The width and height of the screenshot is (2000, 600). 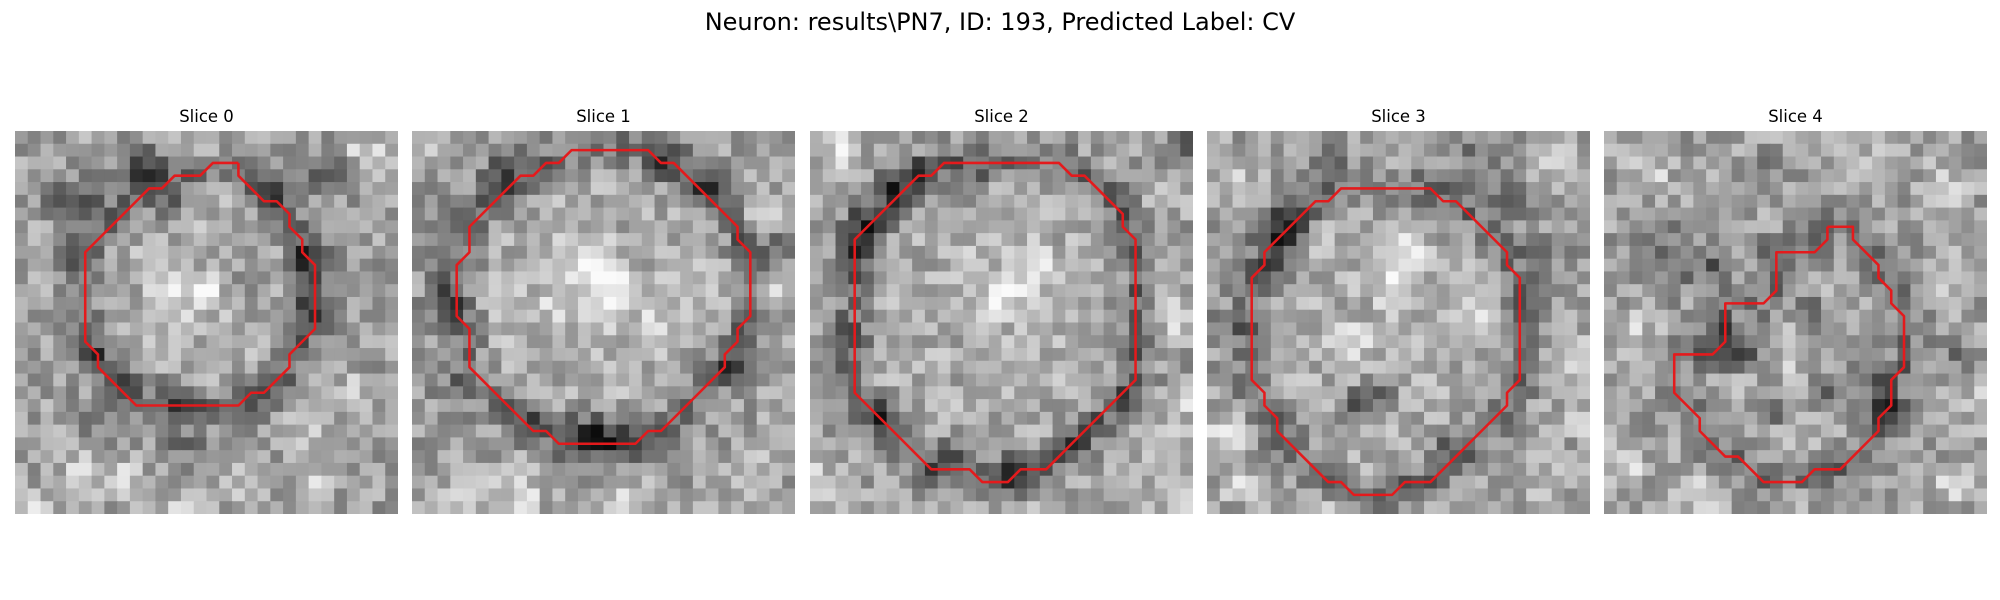 I want to click on segmentation-contour, so click(x=1386, y=342).